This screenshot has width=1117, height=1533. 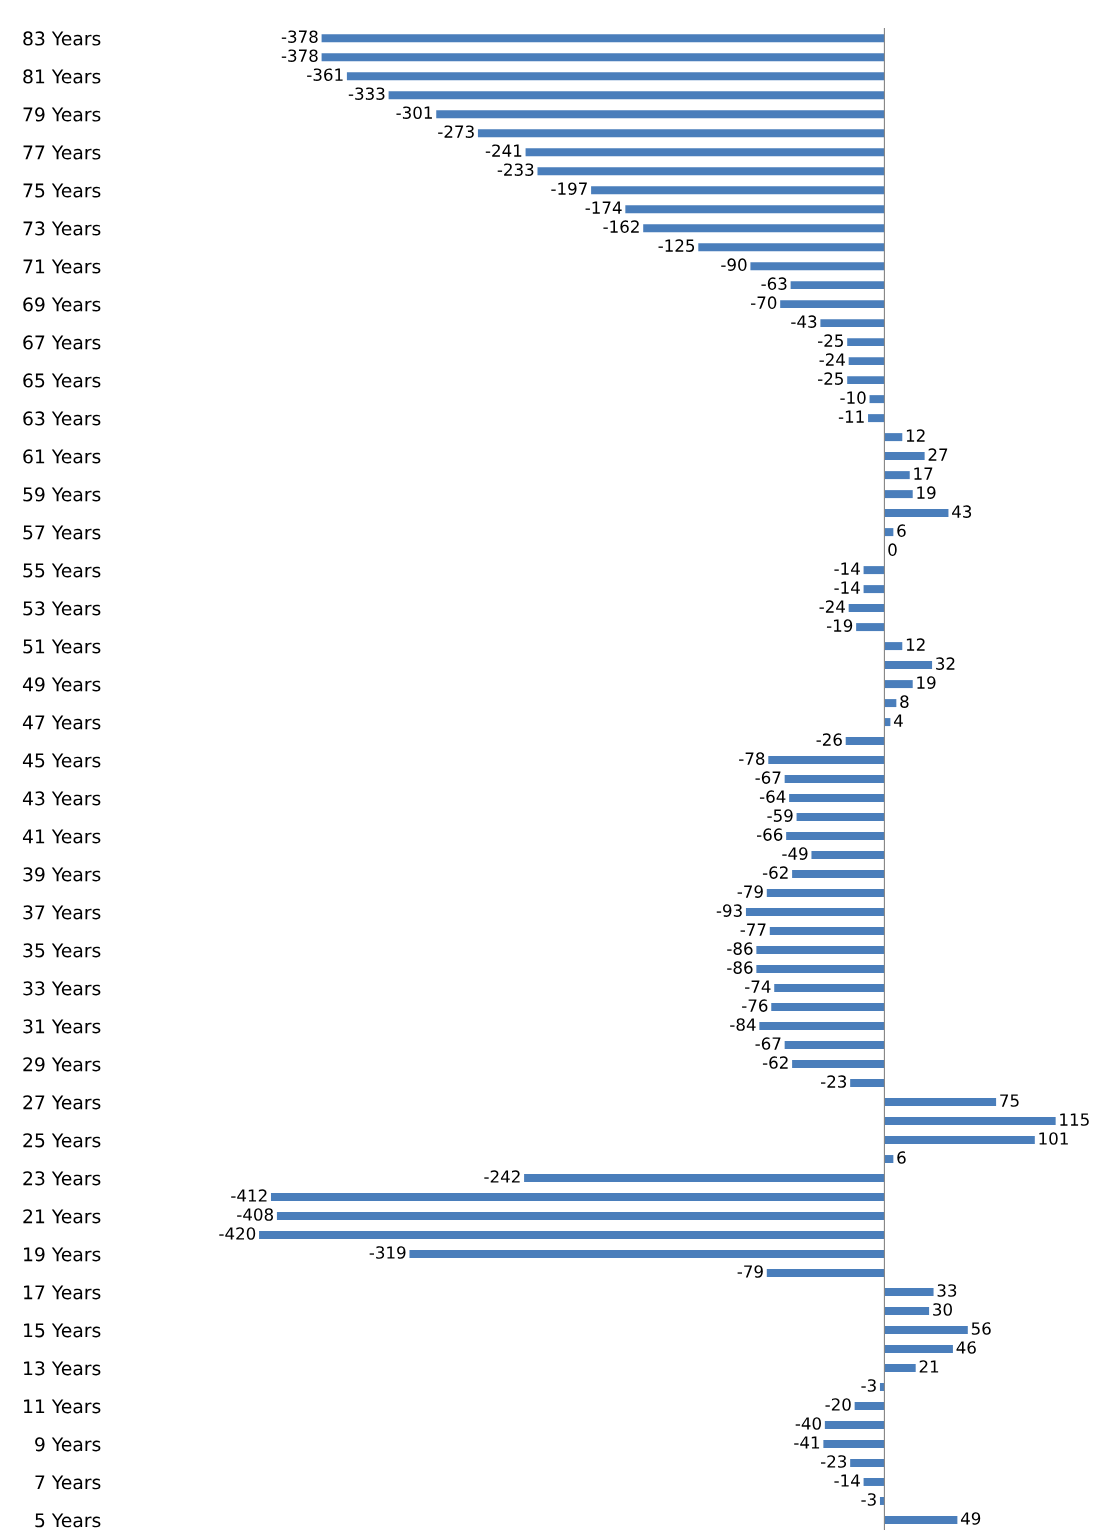 What do you see at coordinates (892, 549) in the screenshot?
I see `data-label: 0` at bounding box center [892, 549].